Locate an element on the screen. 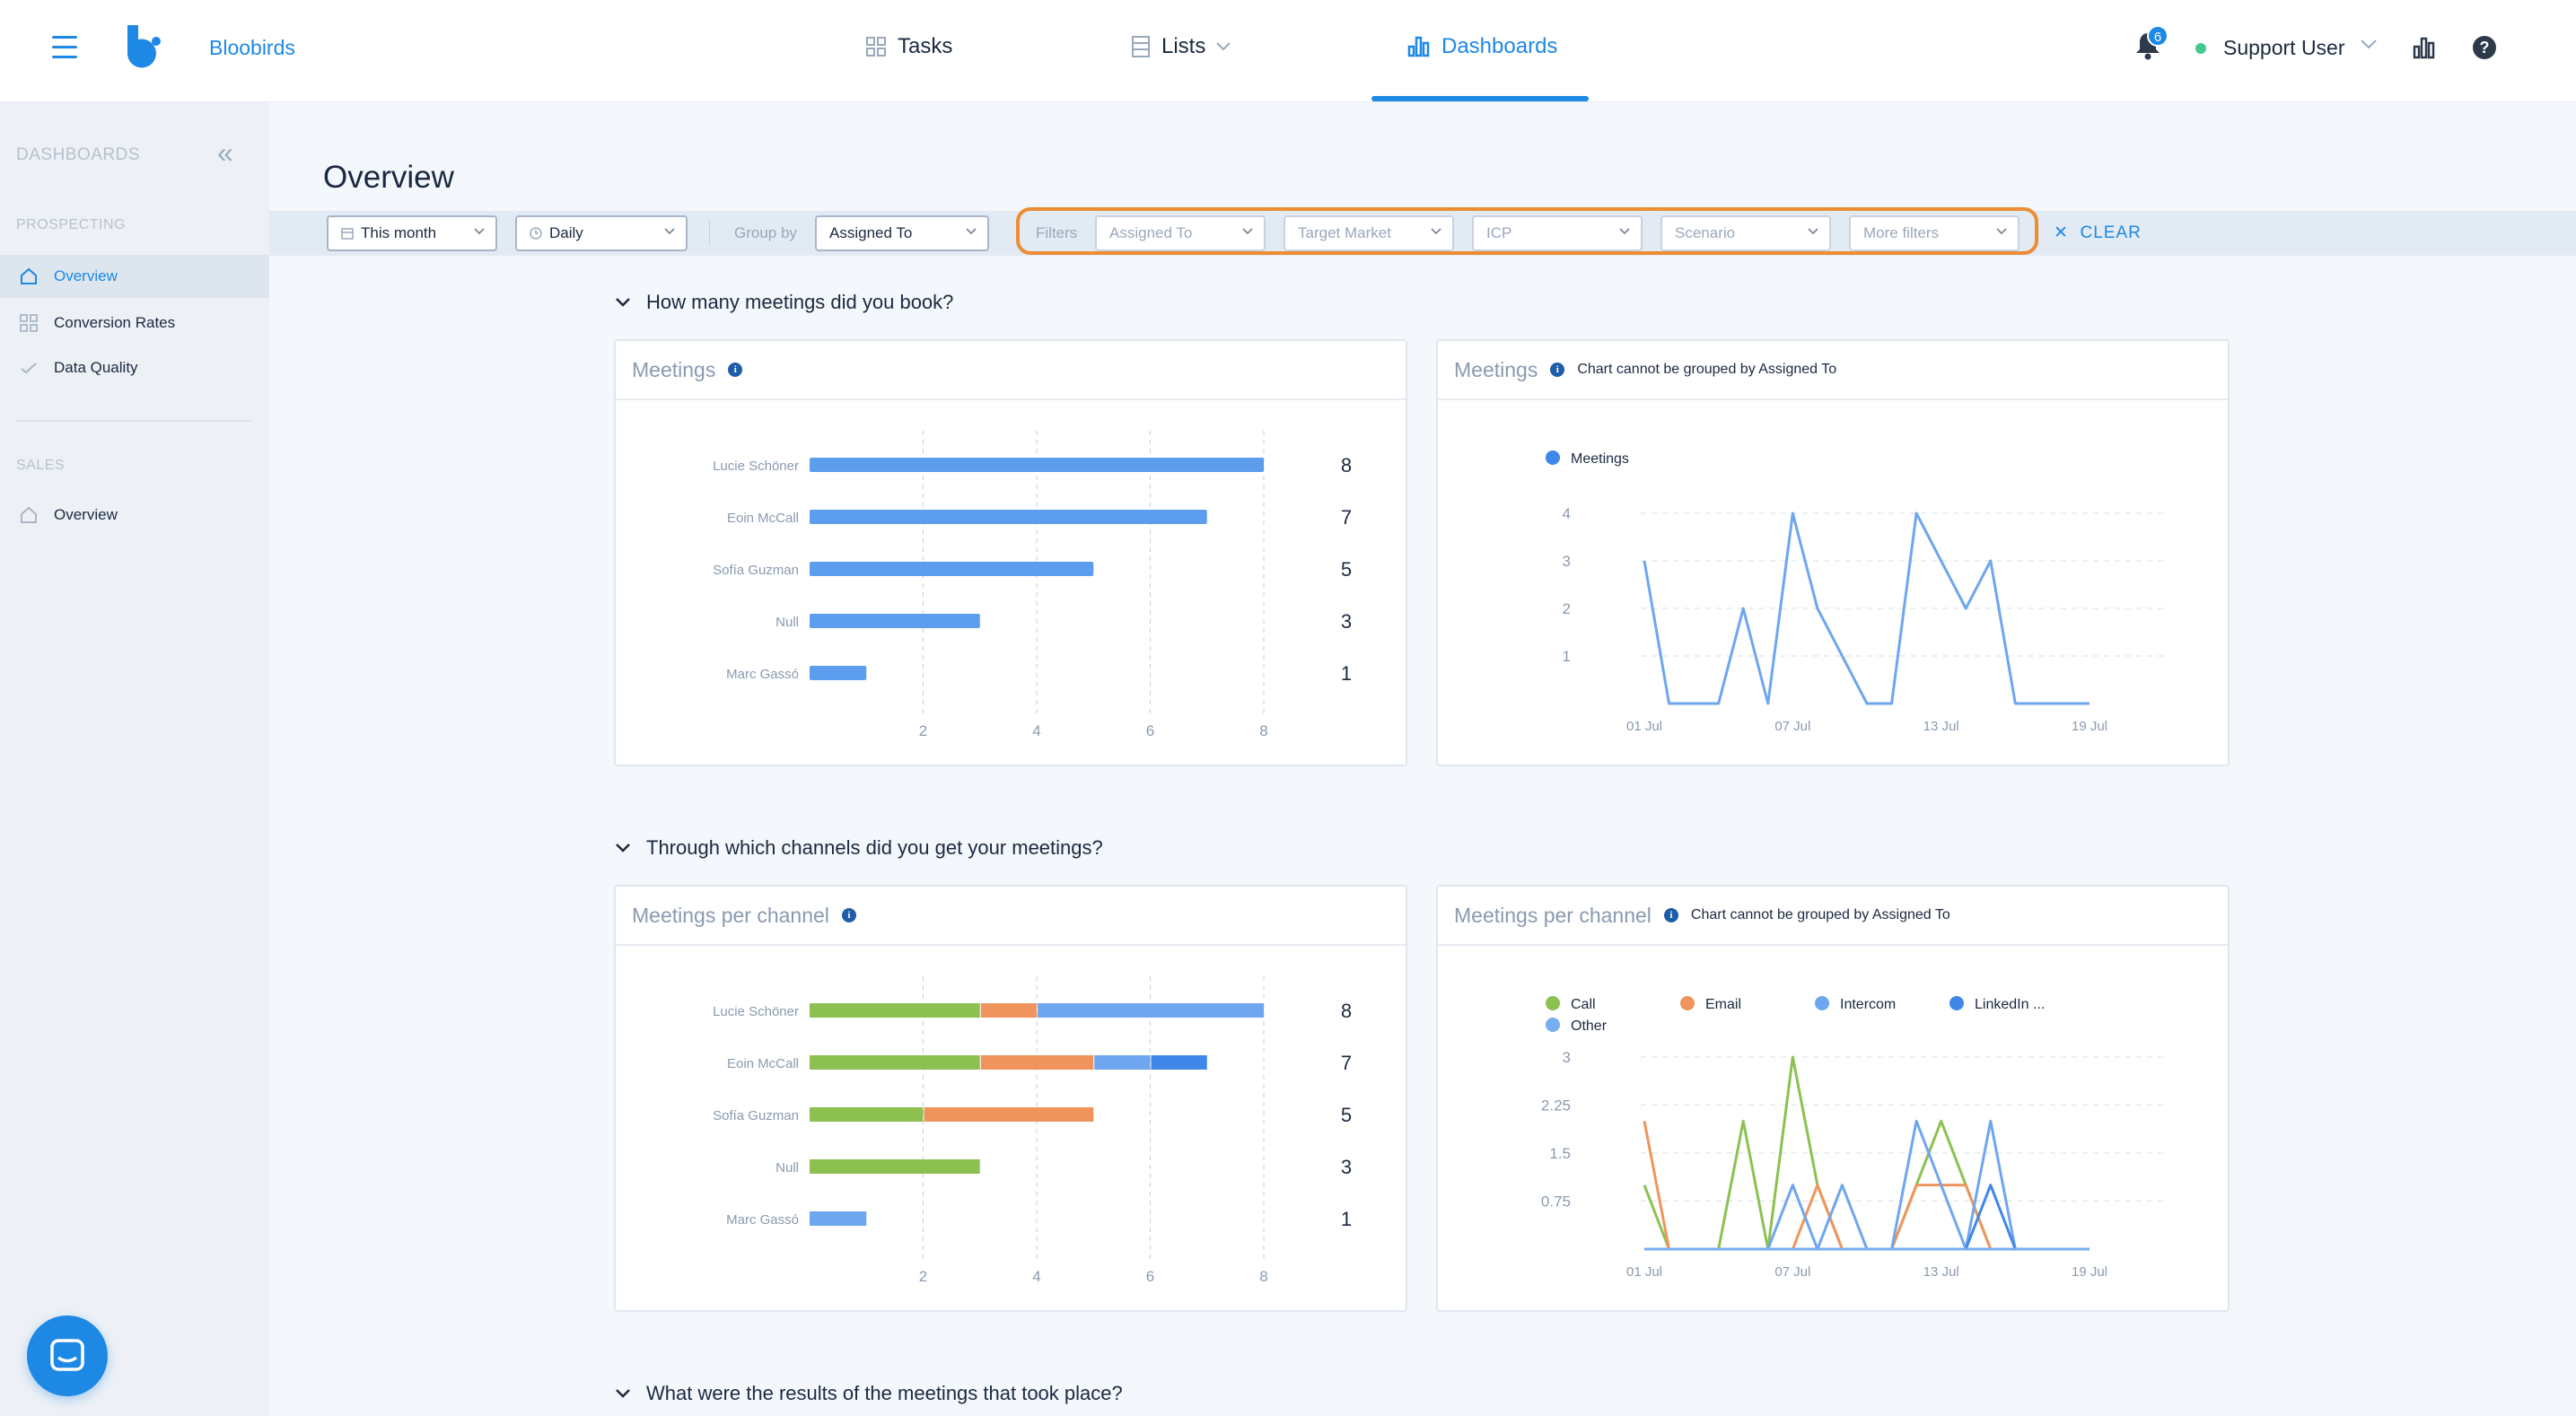 Image resolution: width=2576 pixels, height=1416 pixels. section-toggle-meetings-booked: How many meetings did you book? is located at coordinates (784, 302).